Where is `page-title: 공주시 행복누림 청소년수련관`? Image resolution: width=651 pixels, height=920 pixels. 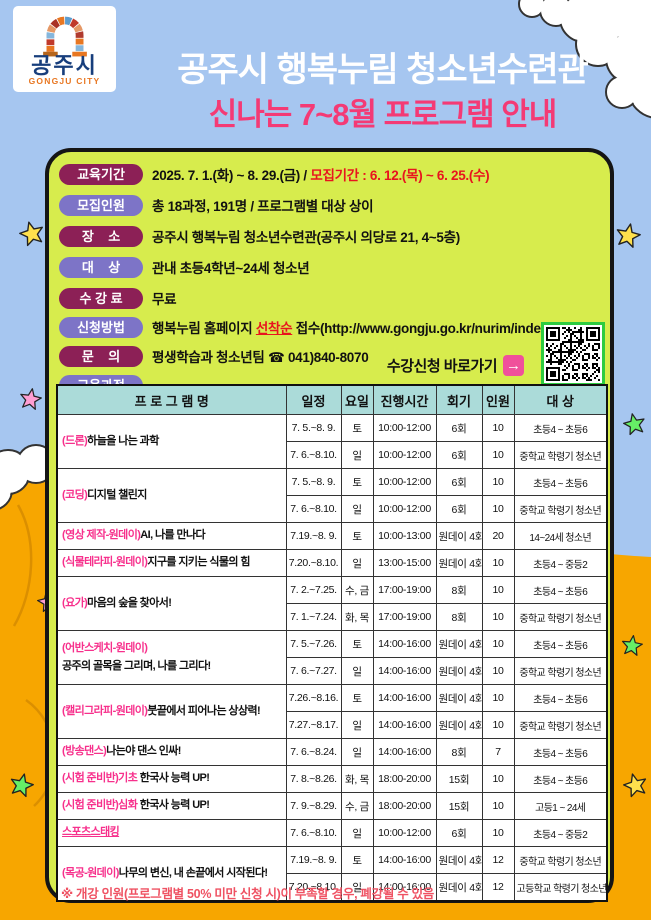 page-title: 공주시 행복누림 청소년수련관 is located at coordinates (383, 70).